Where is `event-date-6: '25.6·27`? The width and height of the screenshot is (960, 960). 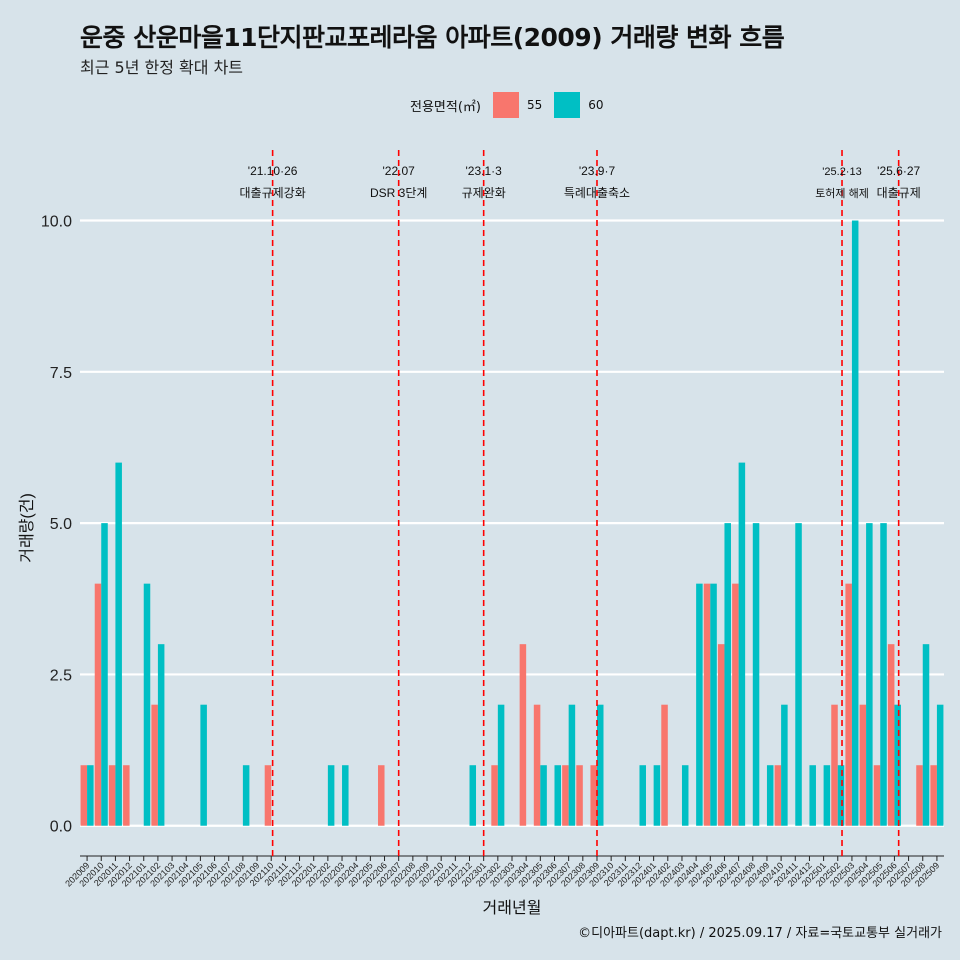
event-date-6: '25.6·27 is located at coordinates (898, 171).